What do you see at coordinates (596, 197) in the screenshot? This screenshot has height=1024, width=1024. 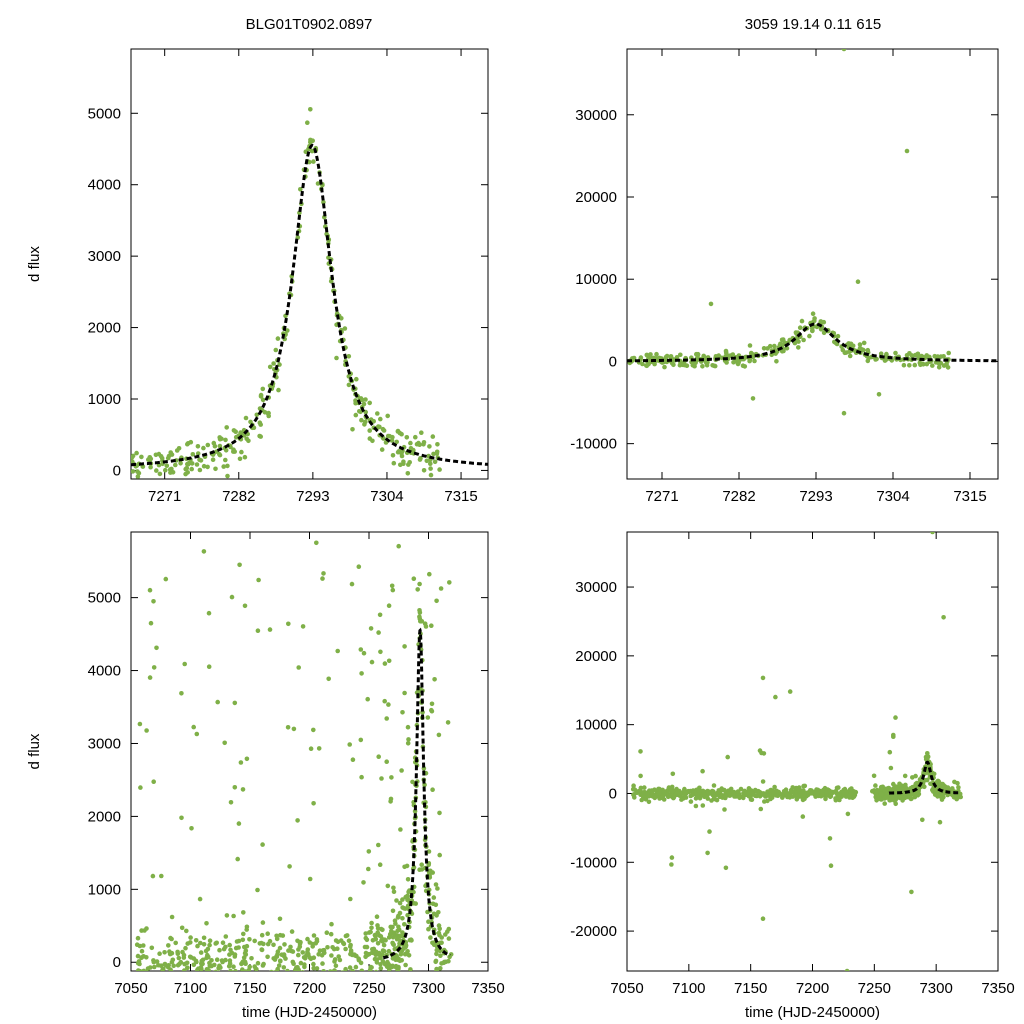 I see `y-tick-label: 20000` at bounding box center [596, 197].